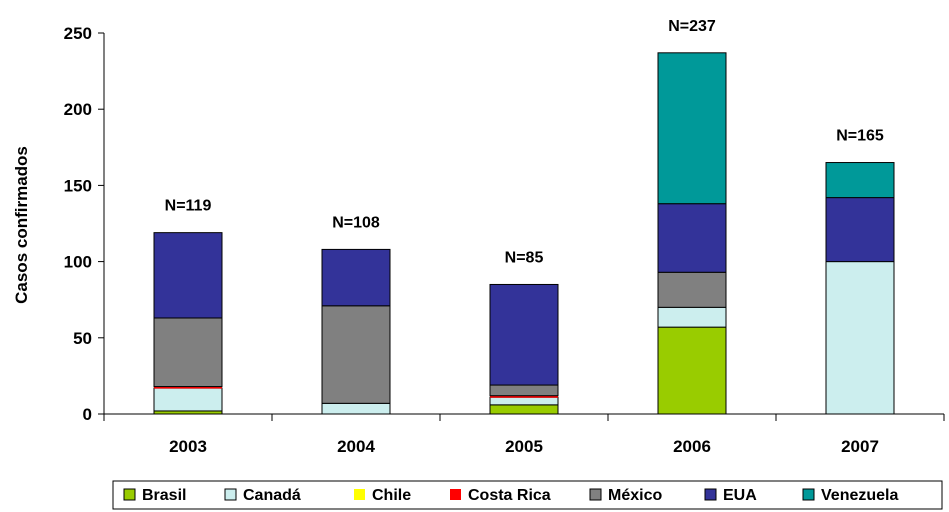 The height and width of the screenshot is (512, 949). I want to click on x-tick-label: 2004, so click(356, 446).